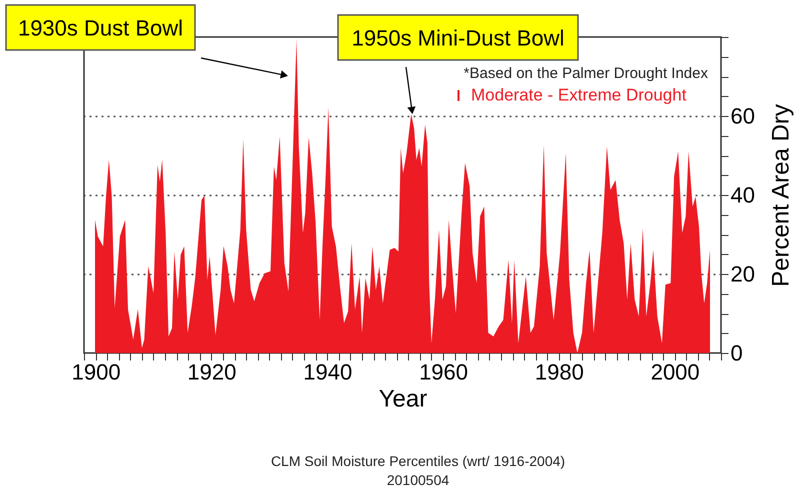  I want to click on x-tick-label: 1900, so click(96, 372).